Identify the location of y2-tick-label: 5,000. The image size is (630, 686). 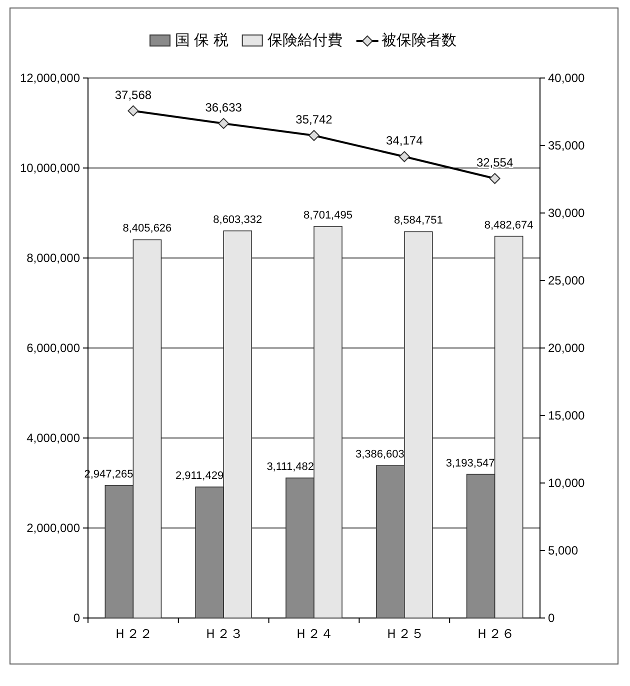
(563, 551).